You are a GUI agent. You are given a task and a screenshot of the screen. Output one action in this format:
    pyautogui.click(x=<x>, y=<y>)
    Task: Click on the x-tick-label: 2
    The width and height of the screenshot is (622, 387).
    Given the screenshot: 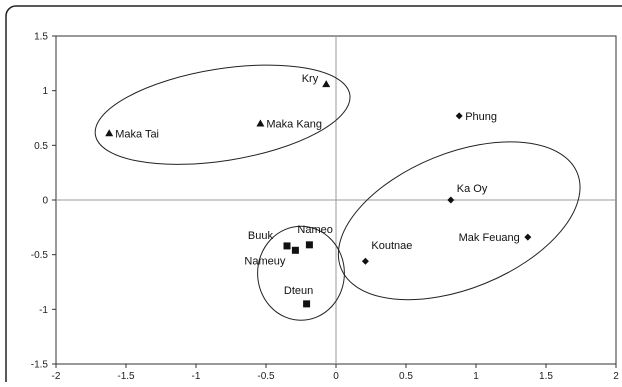 What is the action you would take?
    pyautogui.click(x=616, y=376)
    